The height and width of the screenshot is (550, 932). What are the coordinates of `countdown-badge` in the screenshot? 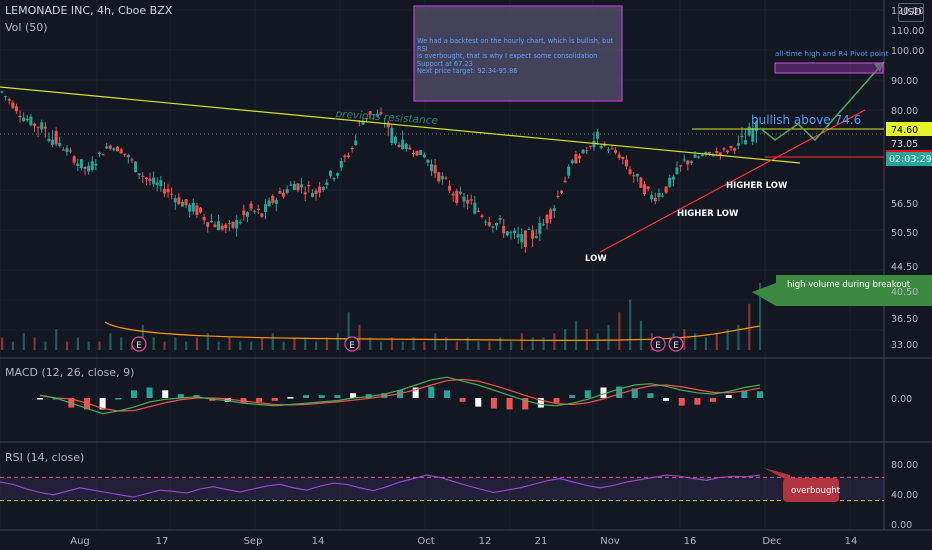 It's located at (909, 159).